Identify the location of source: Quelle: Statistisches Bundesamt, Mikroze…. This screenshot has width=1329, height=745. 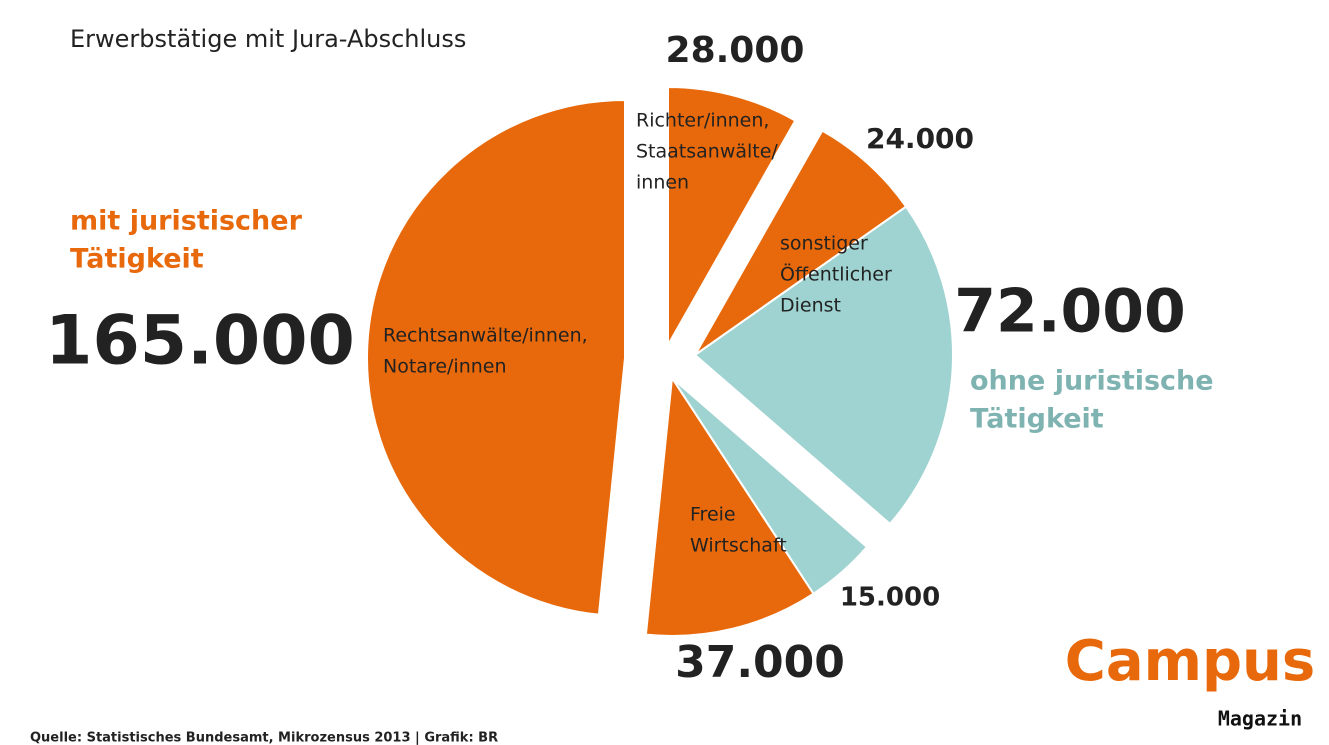
(264, 738).